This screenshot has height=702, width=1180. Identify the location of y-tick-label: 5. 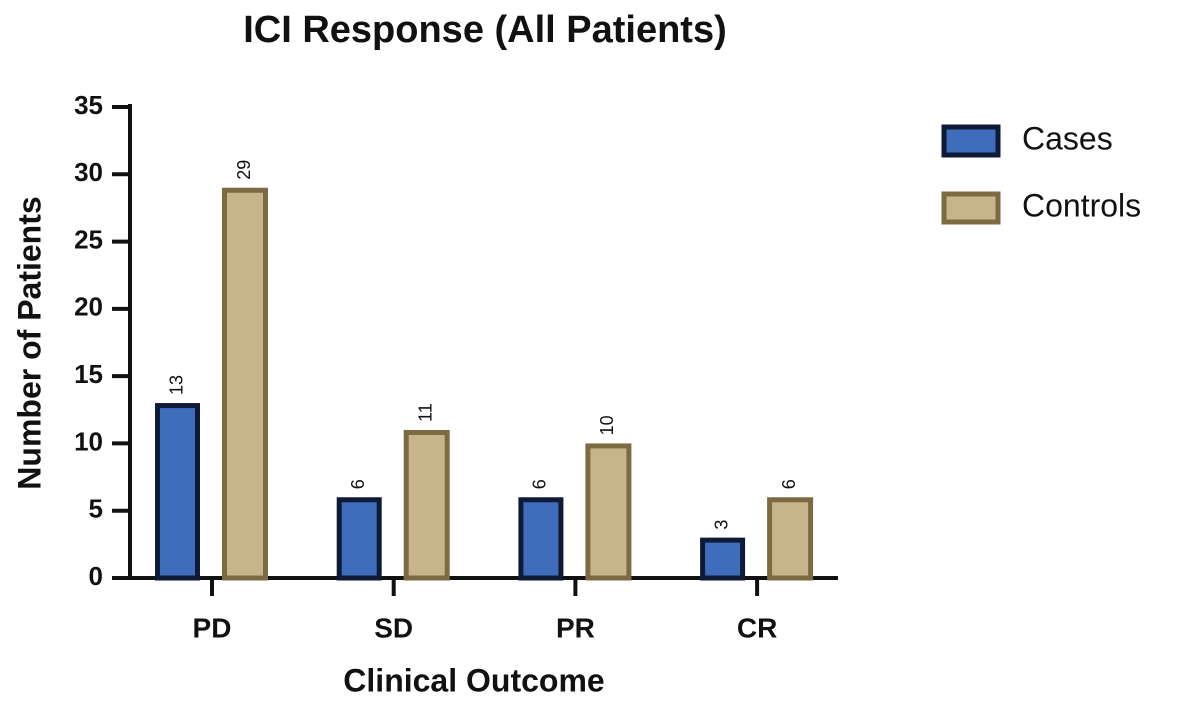
(96, 509).